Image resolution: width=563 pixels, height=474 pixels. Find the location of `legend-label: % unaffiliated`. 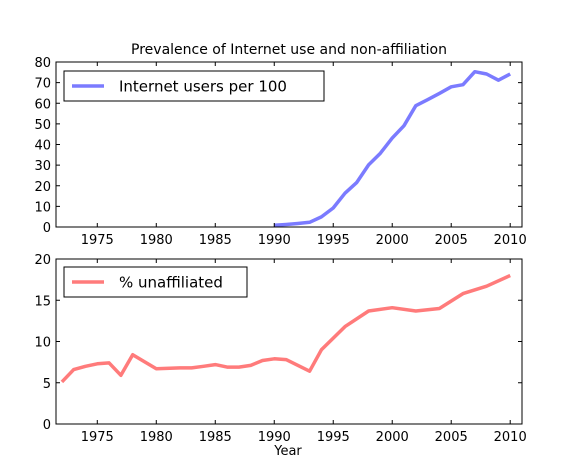

legend-label: % unaffiliated is located at coordinates (171, 283).